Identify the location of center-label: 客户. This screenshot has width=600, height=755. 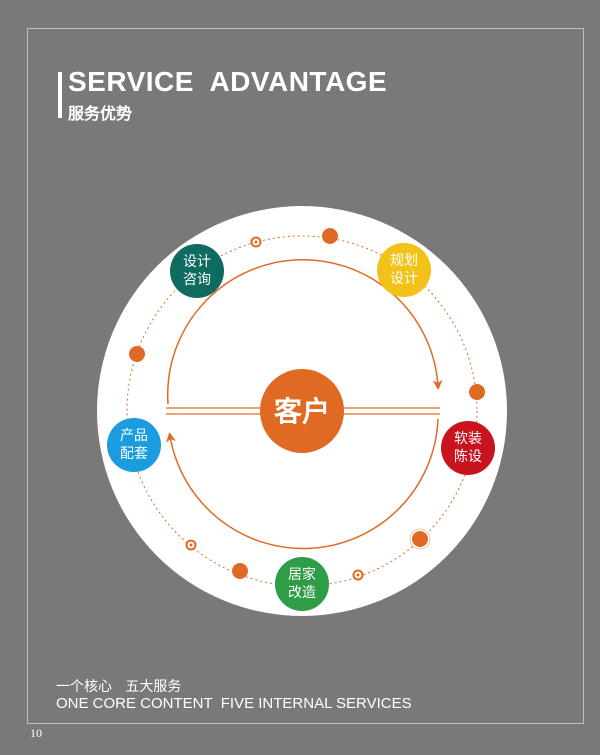
(302, 411).